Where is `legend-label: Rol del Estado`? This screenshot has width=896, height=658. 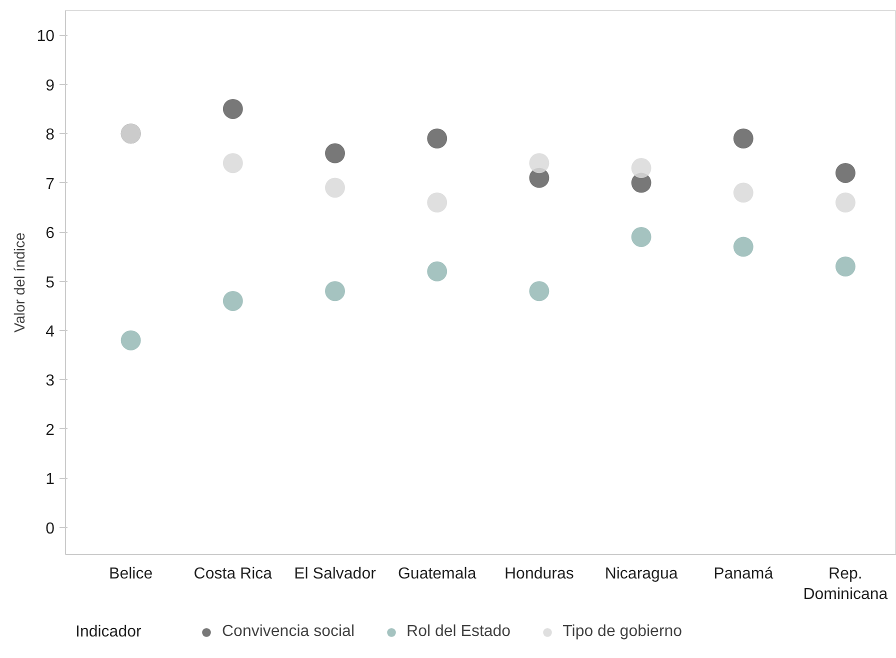
legend-label: Rol del Estado is located at coordinates (458, 632).